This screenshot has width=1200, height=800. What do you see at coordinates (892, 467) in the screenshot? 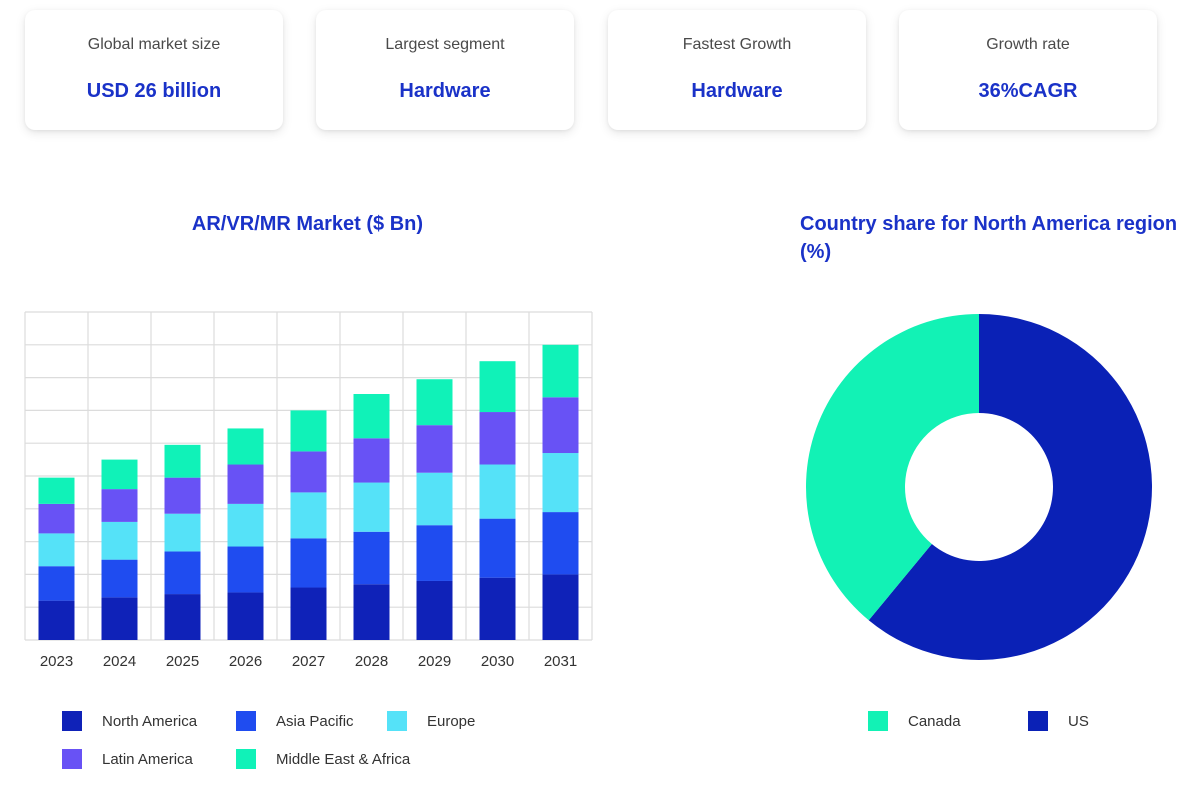
I see `donut-slice-canada` at bounding box center [892, 467].